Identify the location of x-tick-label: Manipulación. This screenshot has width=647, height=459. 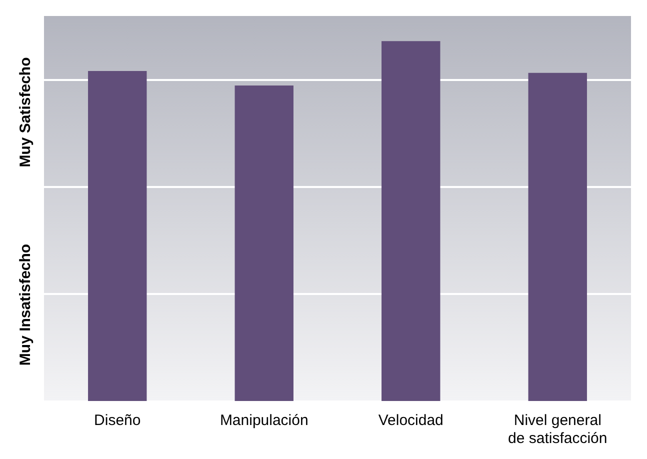
(264, 421).